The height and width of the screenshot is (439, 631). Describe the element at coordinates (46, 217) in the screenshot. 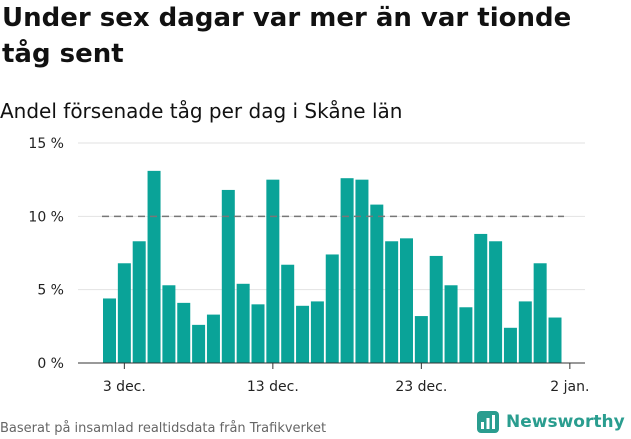

I see `y-tick-label: 10 %` at that location.